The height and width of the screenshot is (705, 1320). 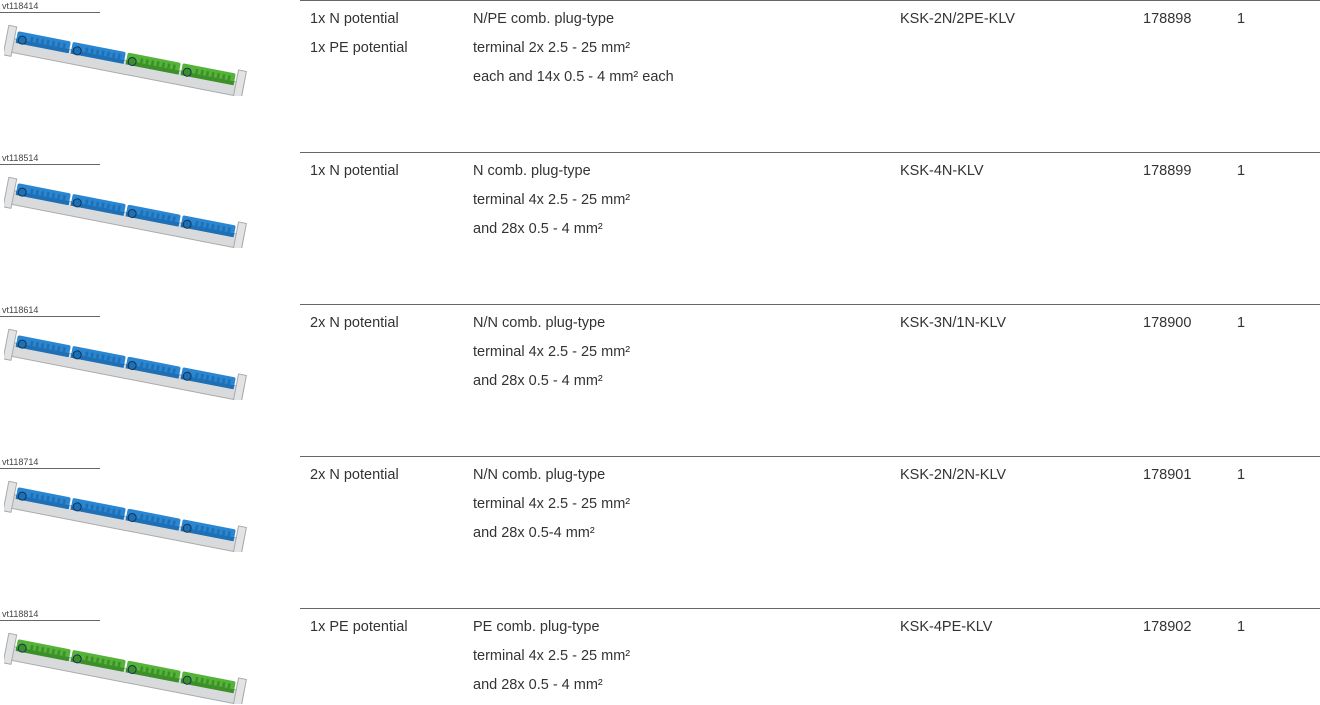 I want to click on description: terminal 2x 2.5 - 25 mm², so click(x=552, y=48).